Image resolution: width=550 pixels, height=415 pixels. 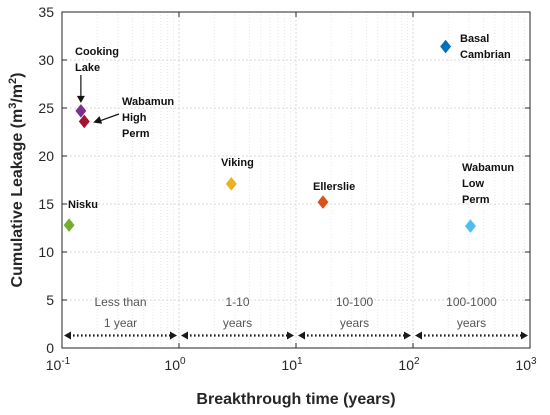 I want to click on data-point: Nisku, so click(x=80, y=216).